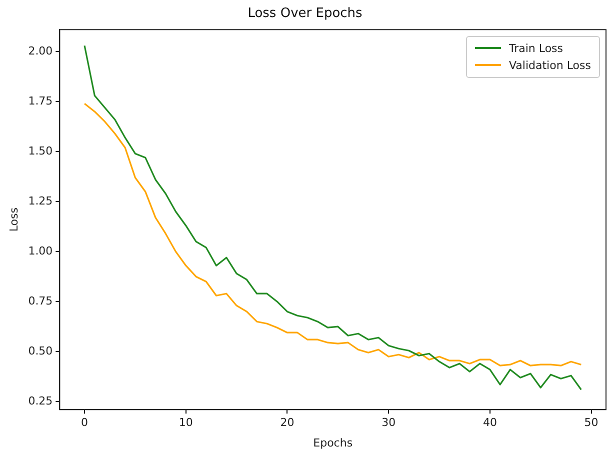  I want to click on x-tick-label: 20, so click(287, 423).